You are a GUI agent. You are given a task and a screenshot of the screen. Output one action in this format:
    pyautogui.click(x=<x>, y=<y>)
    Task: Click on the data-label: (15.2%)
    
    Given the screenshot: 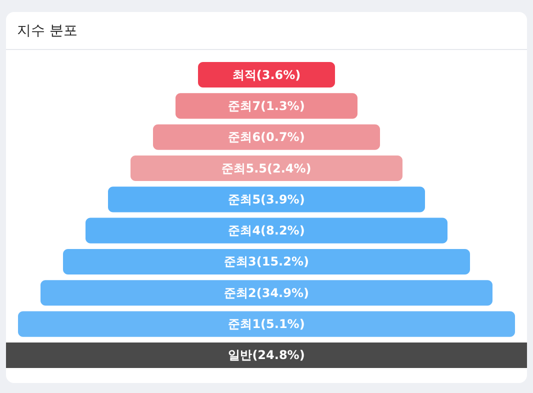 What is the action you would take?
    pyautogui.click(x=282, y=261)
    